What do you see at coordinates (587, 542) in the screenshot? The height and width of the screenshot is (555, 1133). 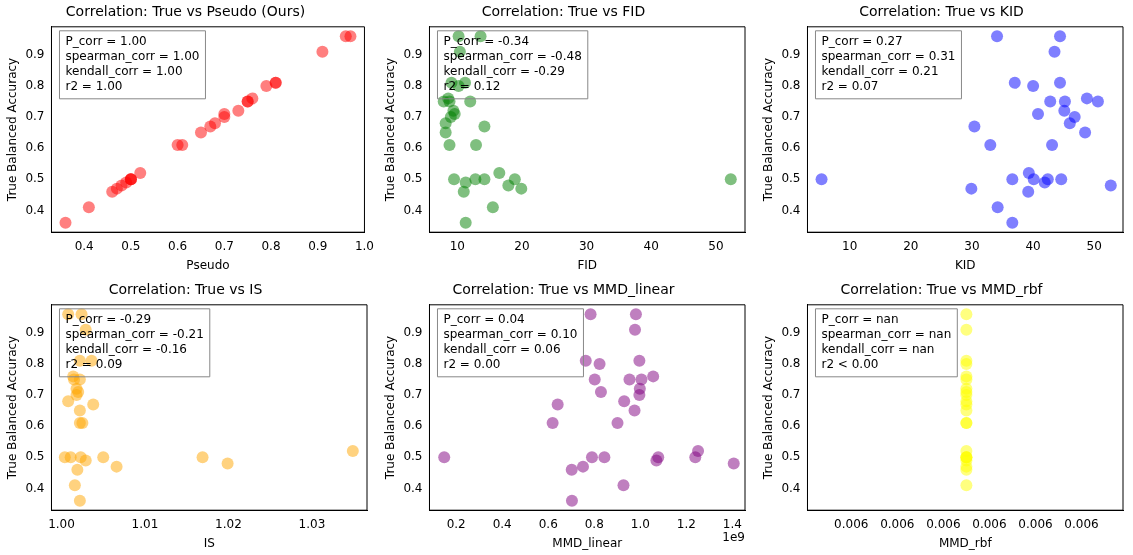 I see `x-axis-title: MMD_linear` at bounding box center [587, 542].